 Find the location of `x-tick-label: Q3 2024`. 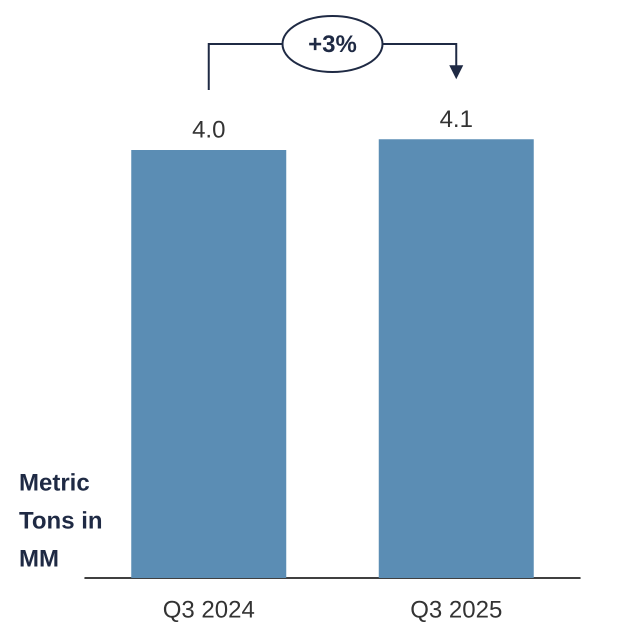

x-tick-label: Q3 2024 is located at coordinates (208, 610).